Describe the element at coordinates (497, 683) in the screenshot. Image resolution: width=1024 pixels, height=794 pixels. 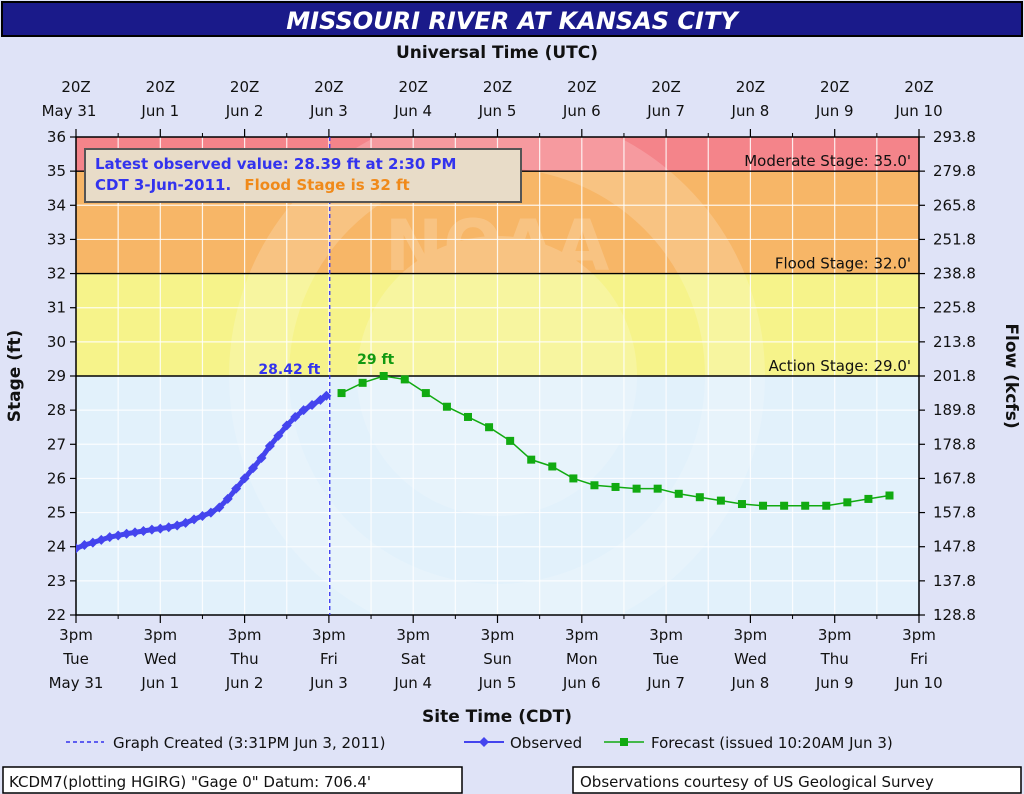
I see `x-bottom-tick-date: Jun 5` at that location.